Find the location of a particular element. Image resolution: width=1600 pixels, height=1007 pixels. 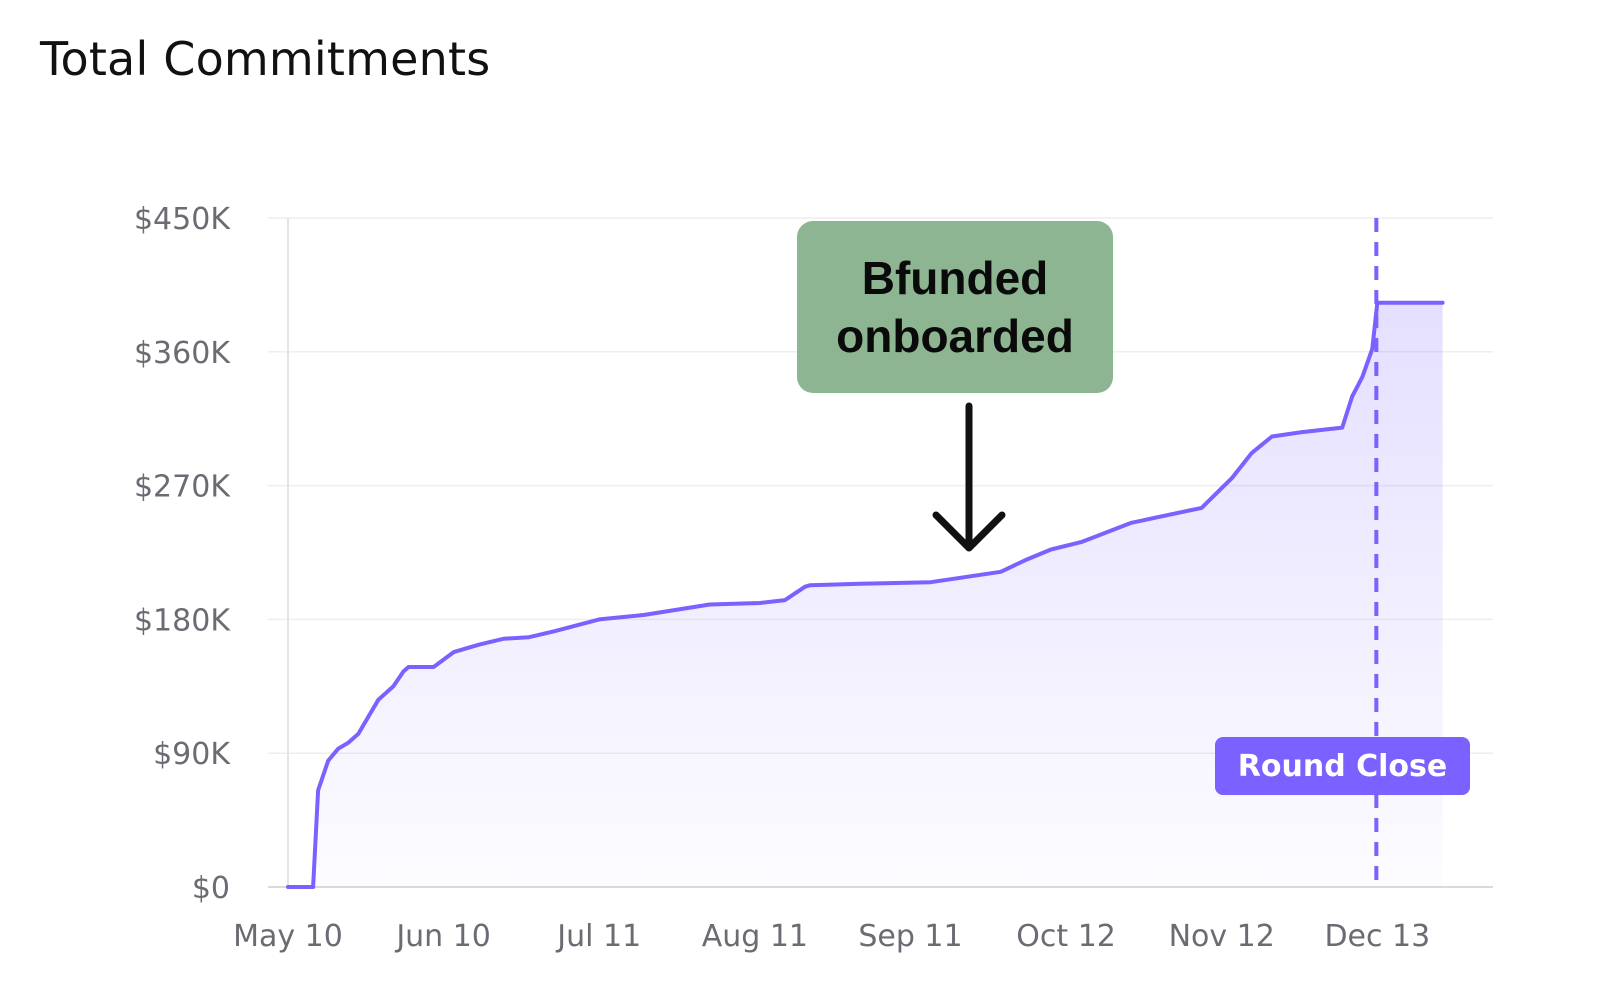

y-tick-label: $360K is located at coordinates (182, 353).